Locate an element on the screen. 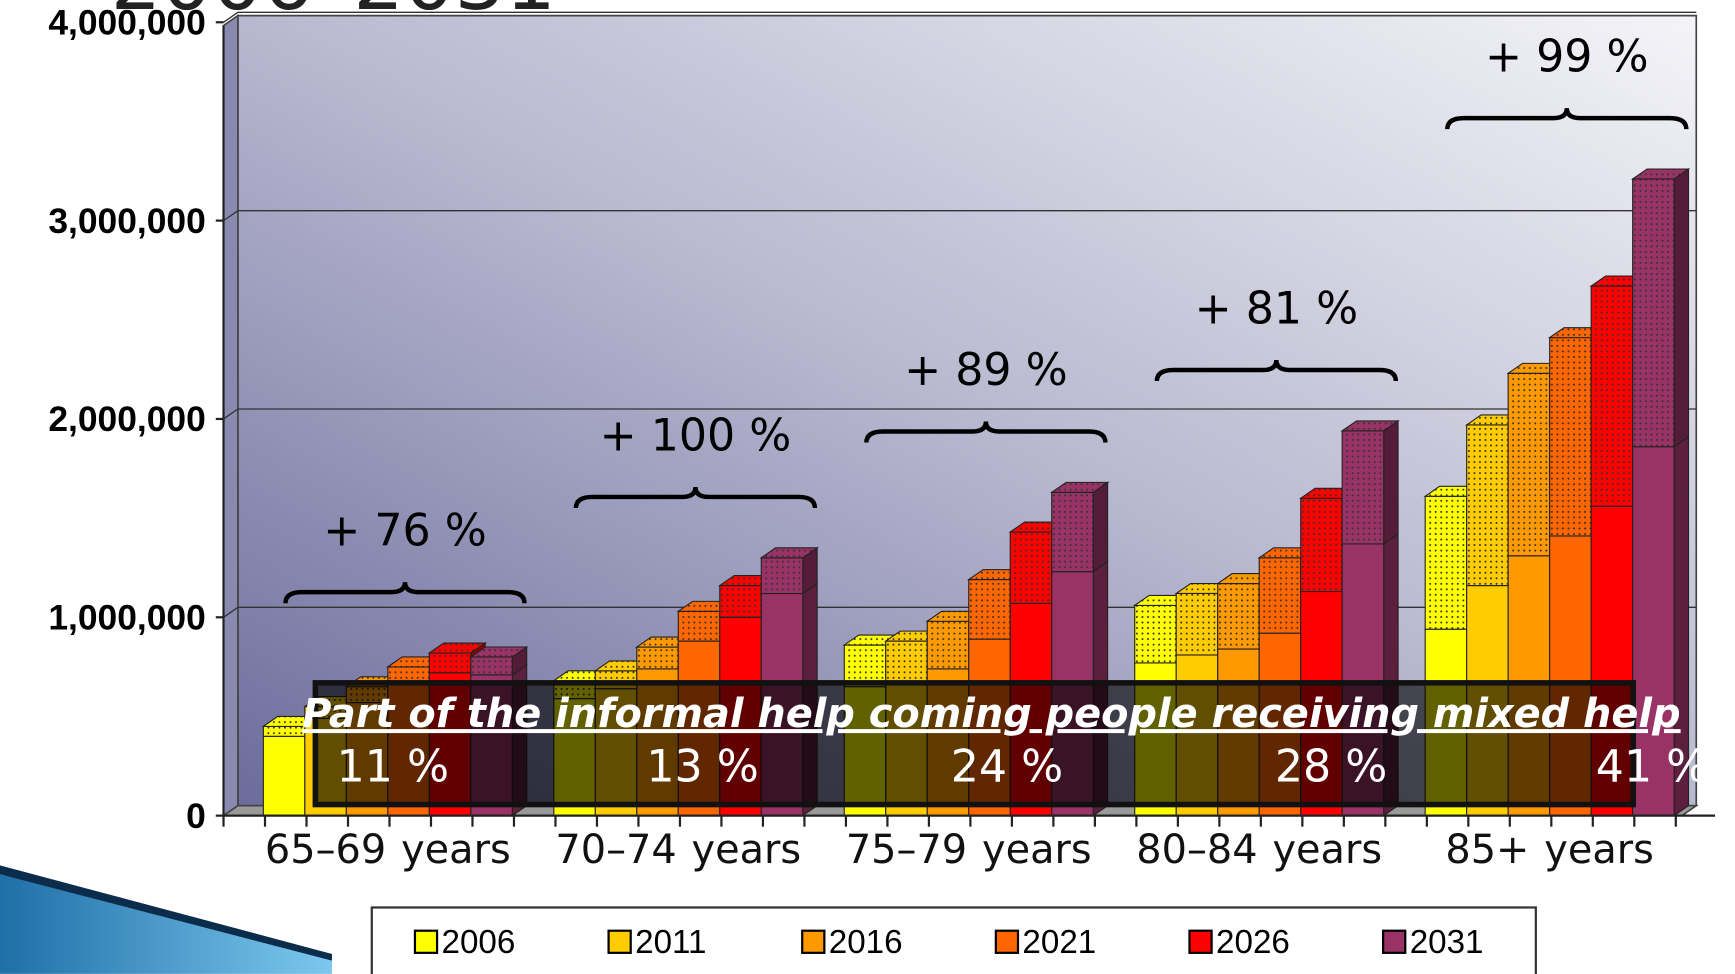  legend-label: 2031 is located at coordinates (1447, 942).